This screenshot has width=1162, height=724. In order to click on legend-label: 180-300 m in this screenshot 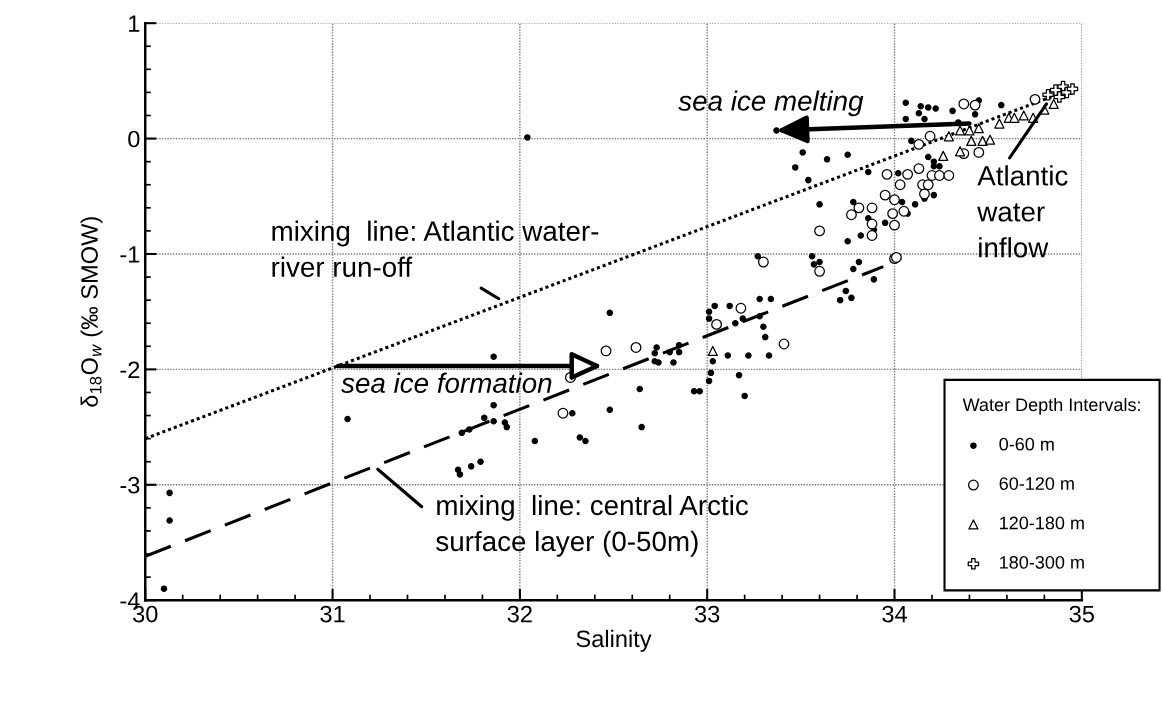, I will do `click(1042, 562)`.